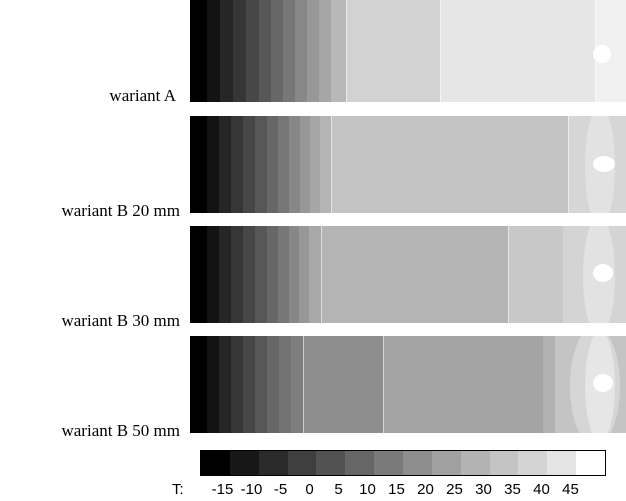 The height and width of the screenshot is (501, 626). I want to click on temperature-strip-variant-b30, so click(408, 274).